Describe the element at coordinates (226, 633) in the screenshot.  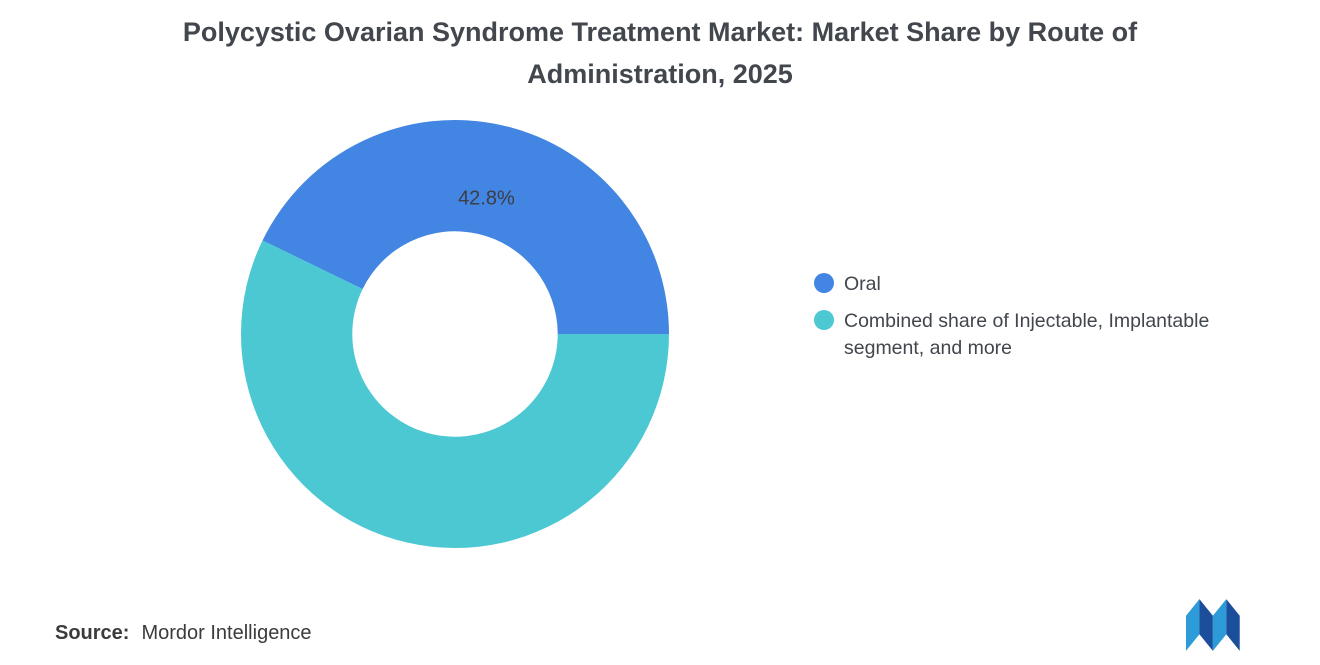
I see `source-value: Mordor Intelligence` at that location.